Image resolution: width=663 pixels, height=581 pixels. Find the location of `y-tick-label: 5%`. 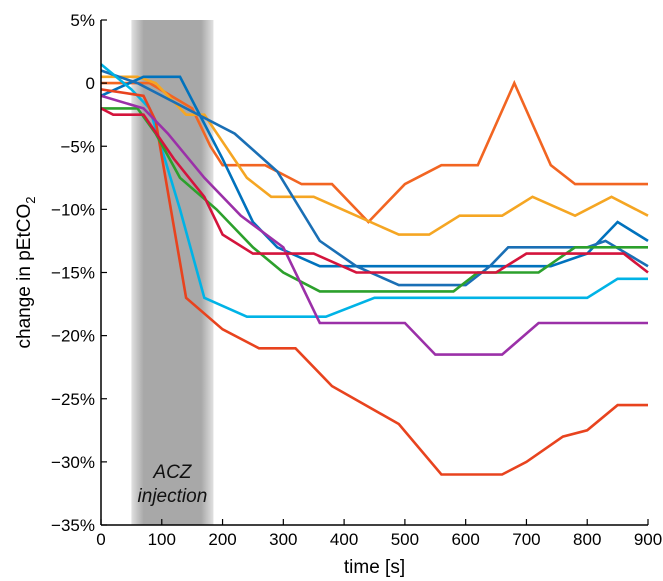

y-tick-label: 5% is located at coordinates (82, 20).